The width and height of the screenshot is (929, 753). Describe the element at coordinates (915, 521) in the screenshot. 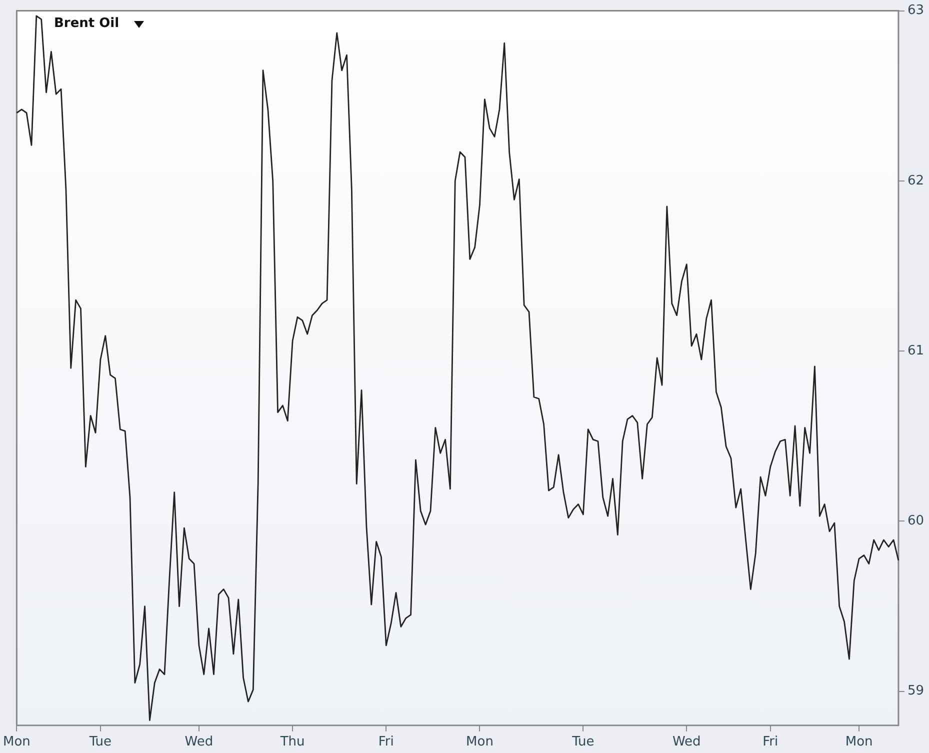

I see `y-tick-label: 60` at that location.